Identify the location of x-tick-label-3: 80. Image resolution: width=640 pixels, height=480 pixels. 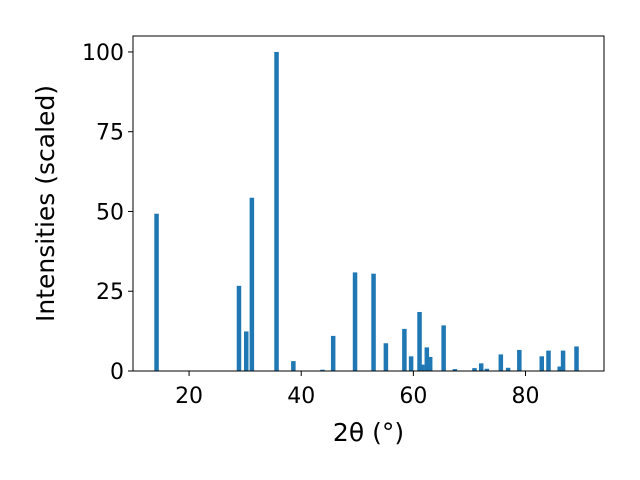
(526, 396).